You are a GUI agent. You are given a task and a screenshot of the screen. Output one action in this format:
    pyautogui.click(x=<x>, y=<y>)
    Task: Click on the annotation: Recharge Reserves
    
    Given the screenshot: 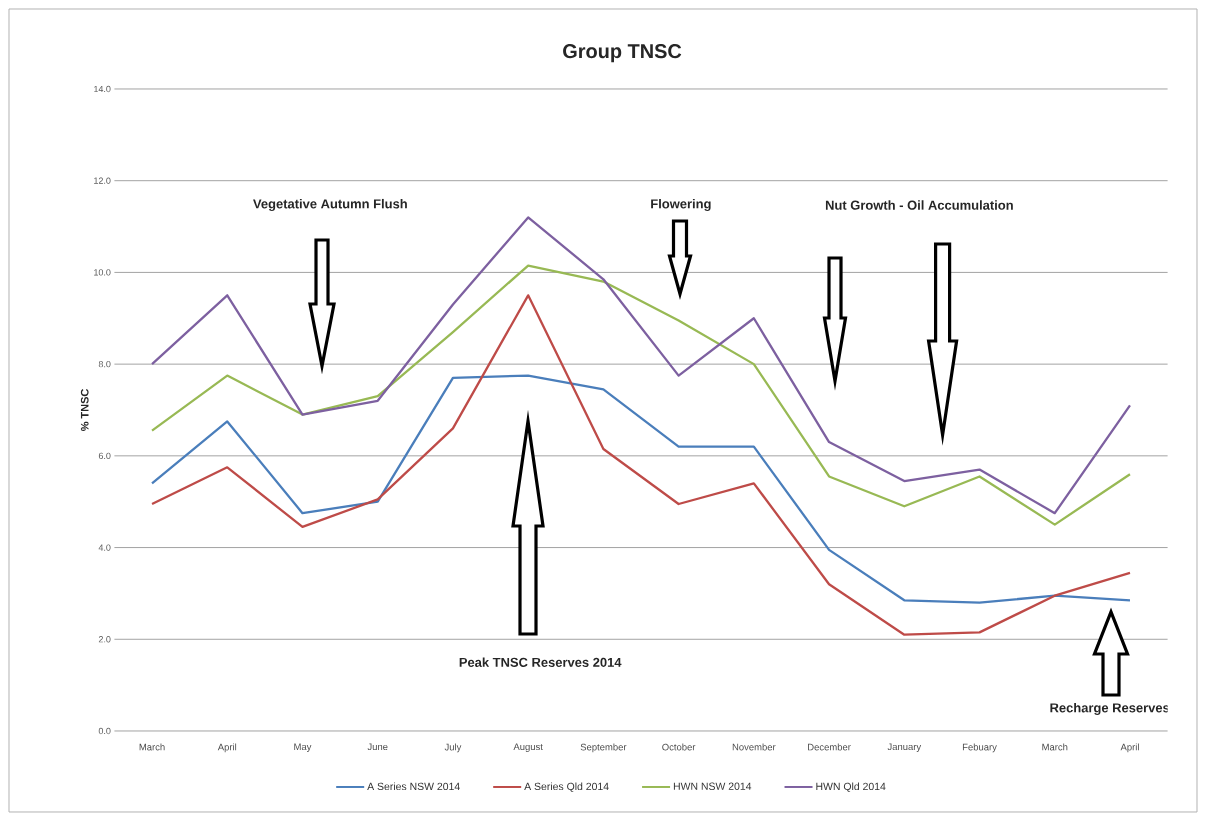 What is the action you would take?
    pyautogui.click(x=1110, y=709)
    